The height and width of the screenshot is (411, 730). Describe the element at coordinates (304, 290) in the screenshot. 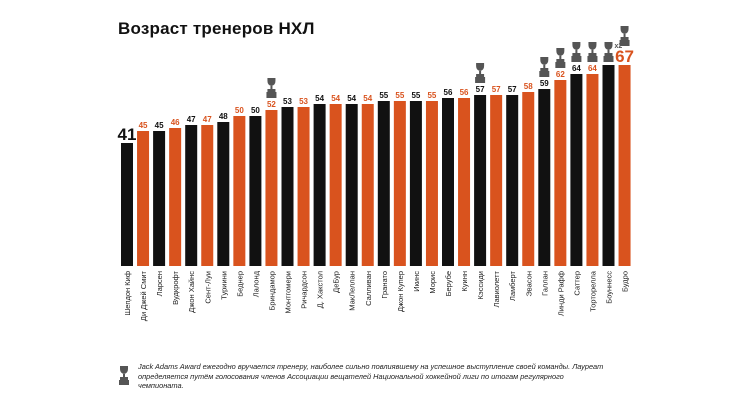

I see `category-label: Ричардсон` at that location.